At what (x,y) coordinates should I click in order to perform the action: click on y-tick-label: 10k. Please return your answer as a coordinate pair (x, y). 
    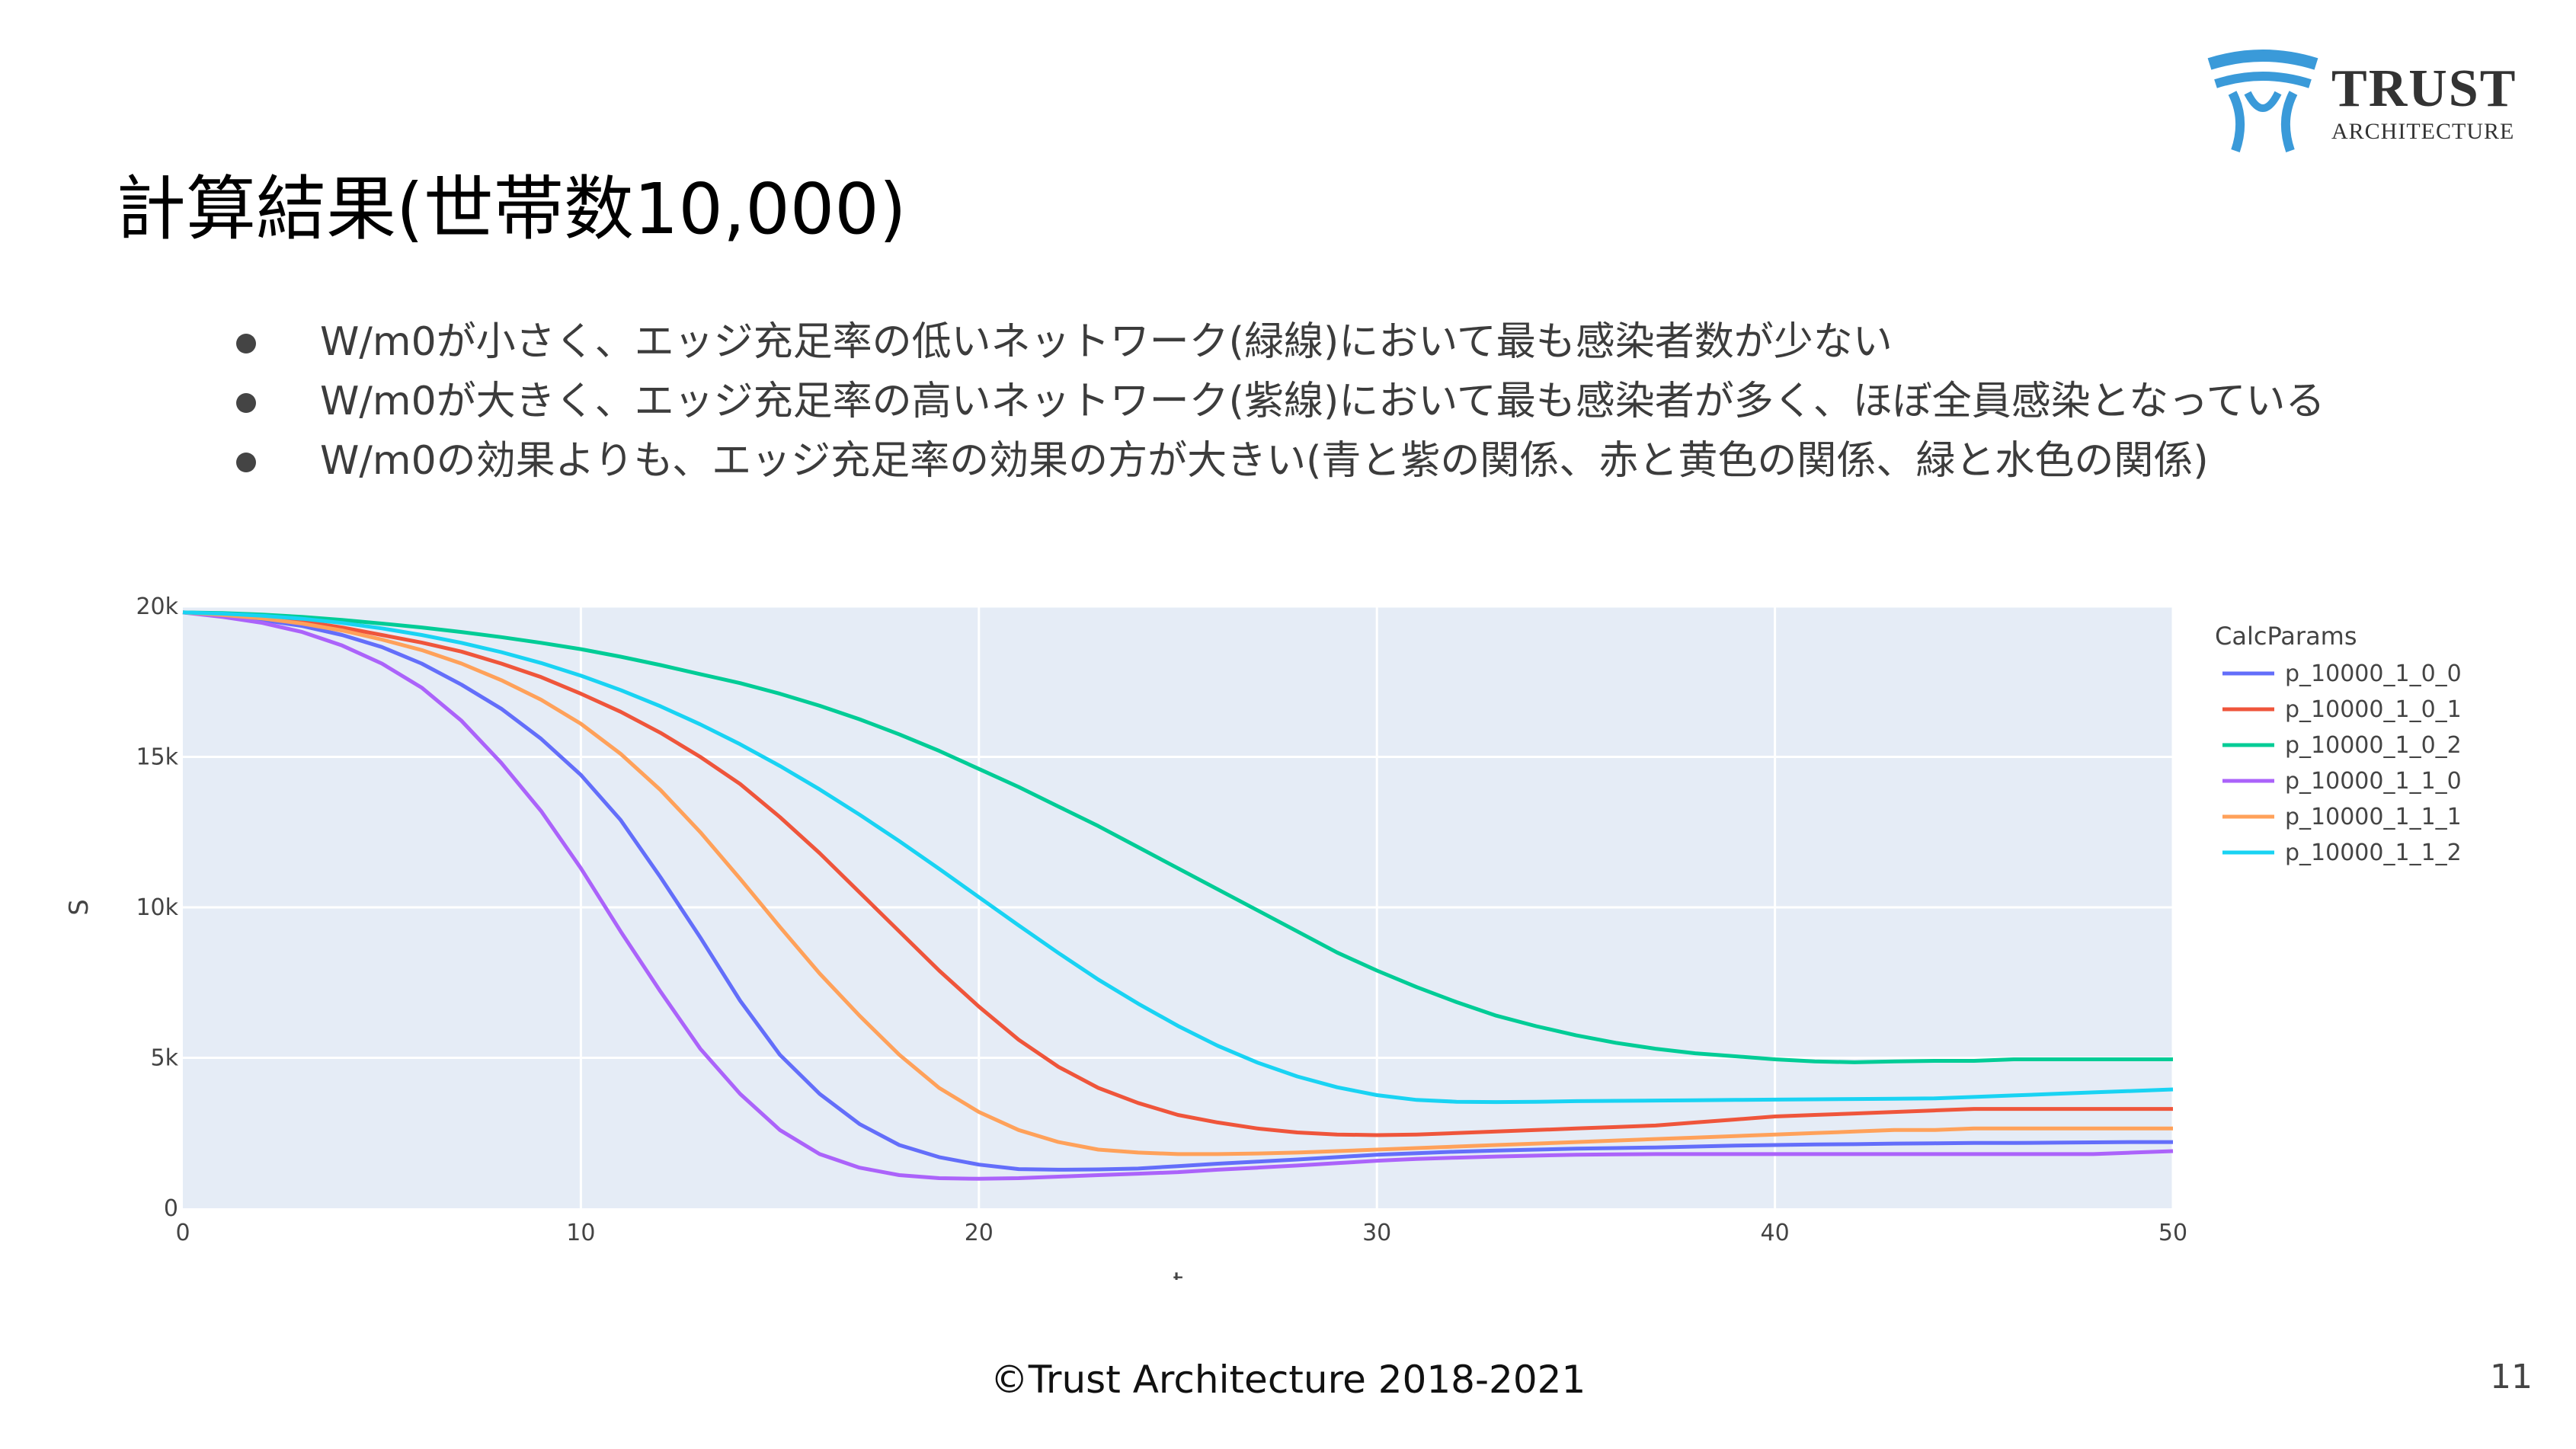
    Looking at the image, I should click on (157, 907).